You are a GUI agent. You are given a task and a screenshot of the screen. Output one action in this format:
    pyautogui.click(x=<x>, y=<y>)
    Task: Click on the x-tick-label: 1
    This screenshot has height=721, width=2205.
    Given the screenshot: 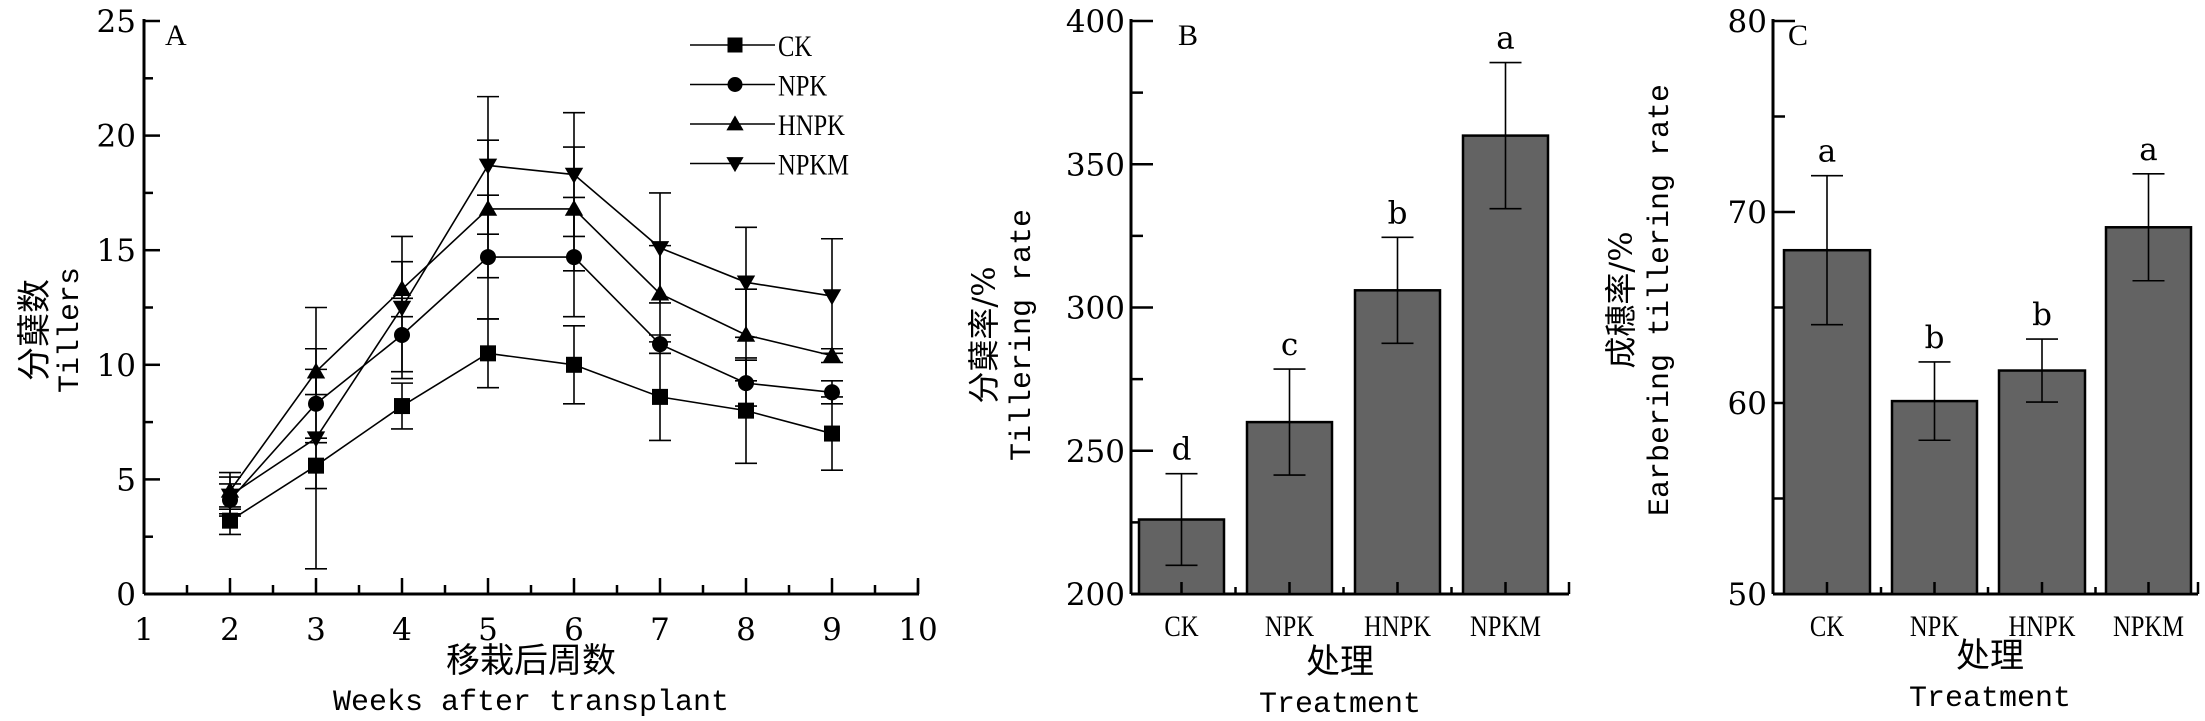 What is the action you would take?
    pyautogui.click(x=144, y=630)
    